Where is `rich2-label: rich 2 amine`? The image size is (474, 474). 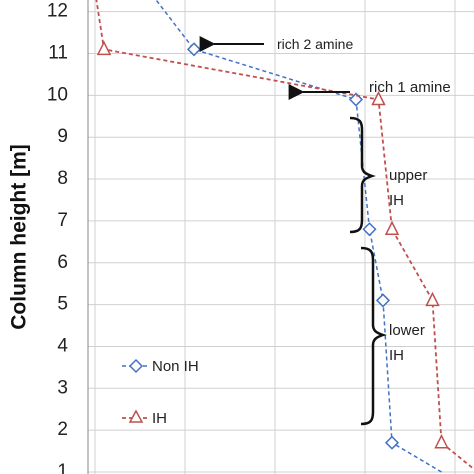 rich2-label: rich 2 amine is located at coordinates (315, 44).